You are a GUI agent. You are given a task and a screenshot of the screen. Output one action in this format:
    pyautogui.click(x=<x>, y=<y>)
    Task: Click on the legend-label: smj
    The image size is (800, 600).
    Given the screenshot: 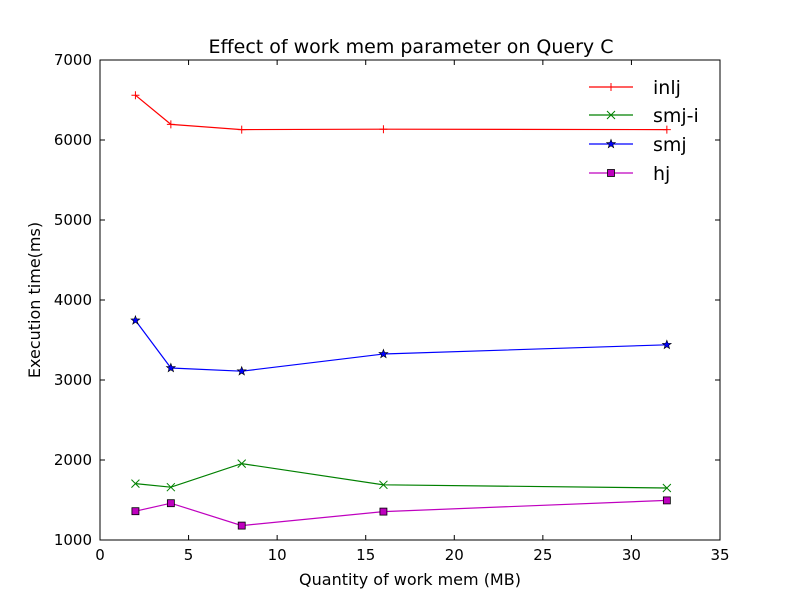 What is the action you would take?
    pyautogui.click(x=670, y=145)
    